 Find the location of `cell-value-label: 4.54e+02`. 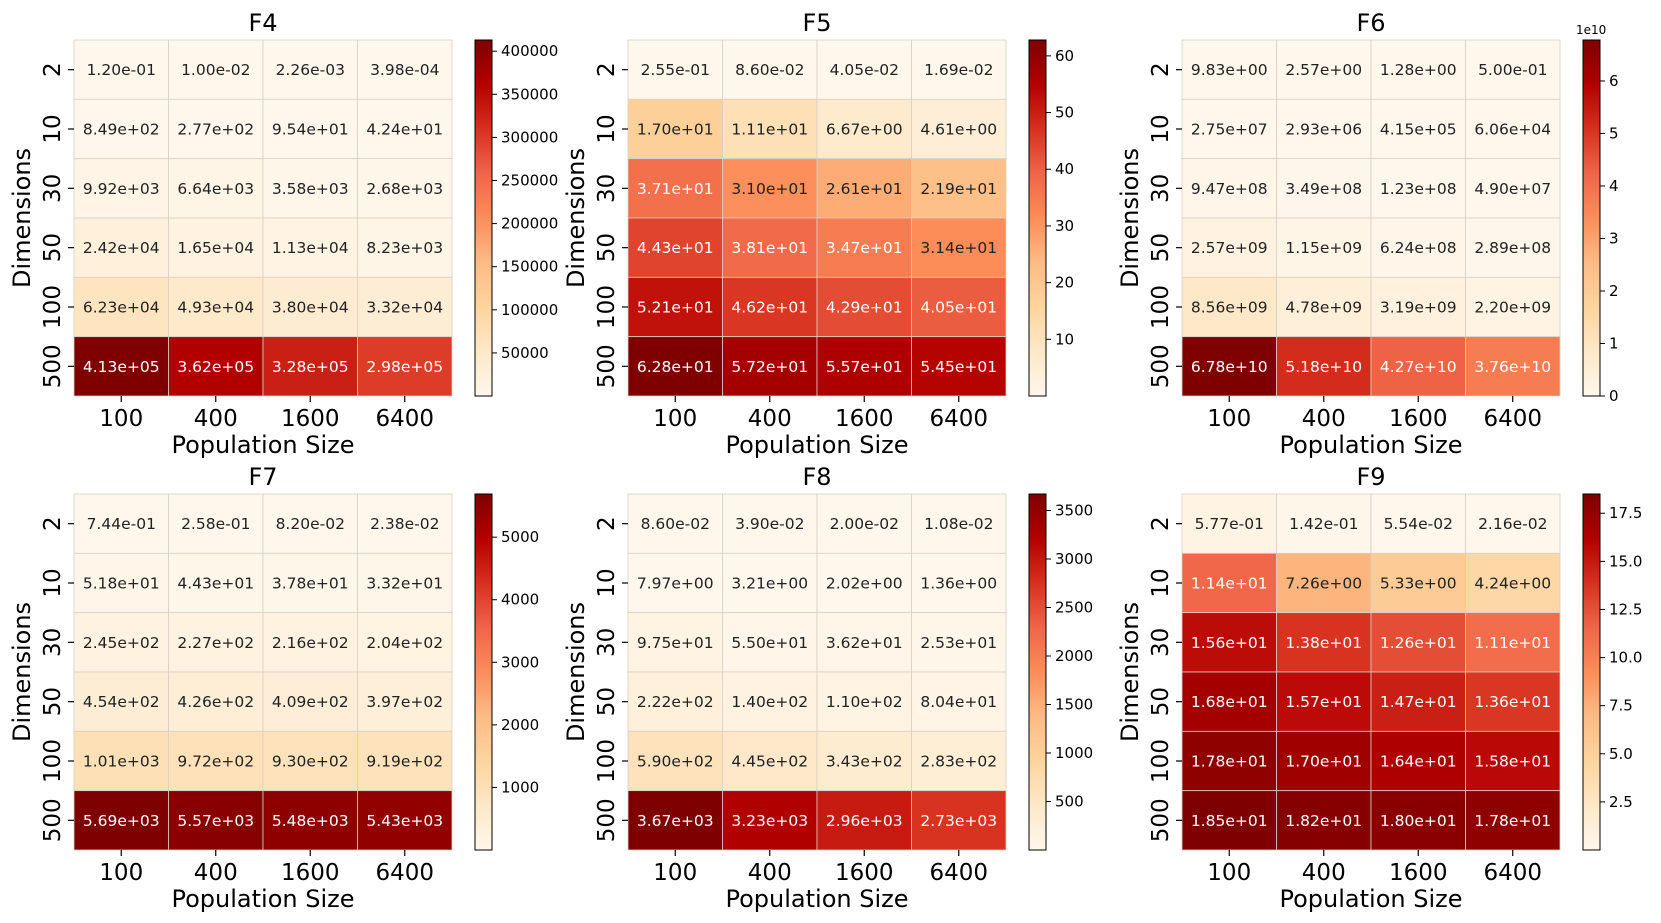

cell-value-label: 4.54e+02 is located at coordinates (121, 702).